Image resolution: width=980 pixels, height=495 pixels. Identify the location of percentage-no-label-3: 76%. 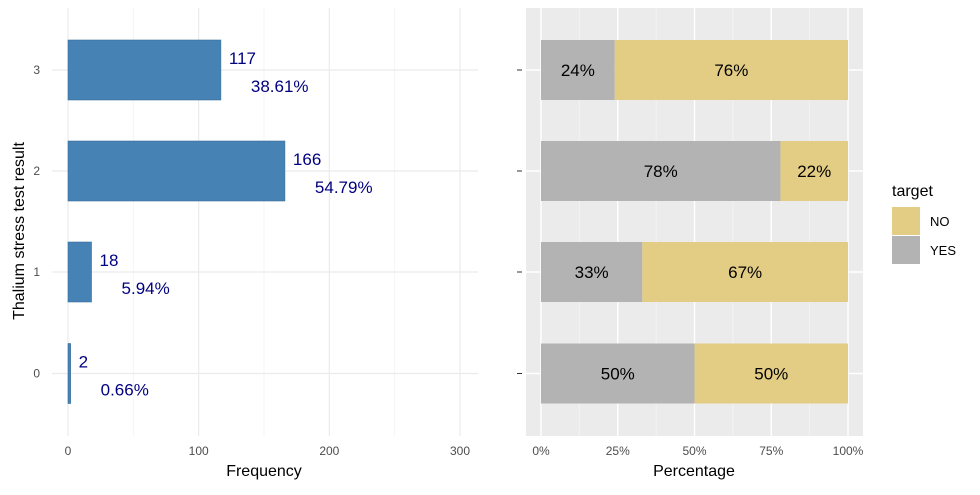
(731, 70).